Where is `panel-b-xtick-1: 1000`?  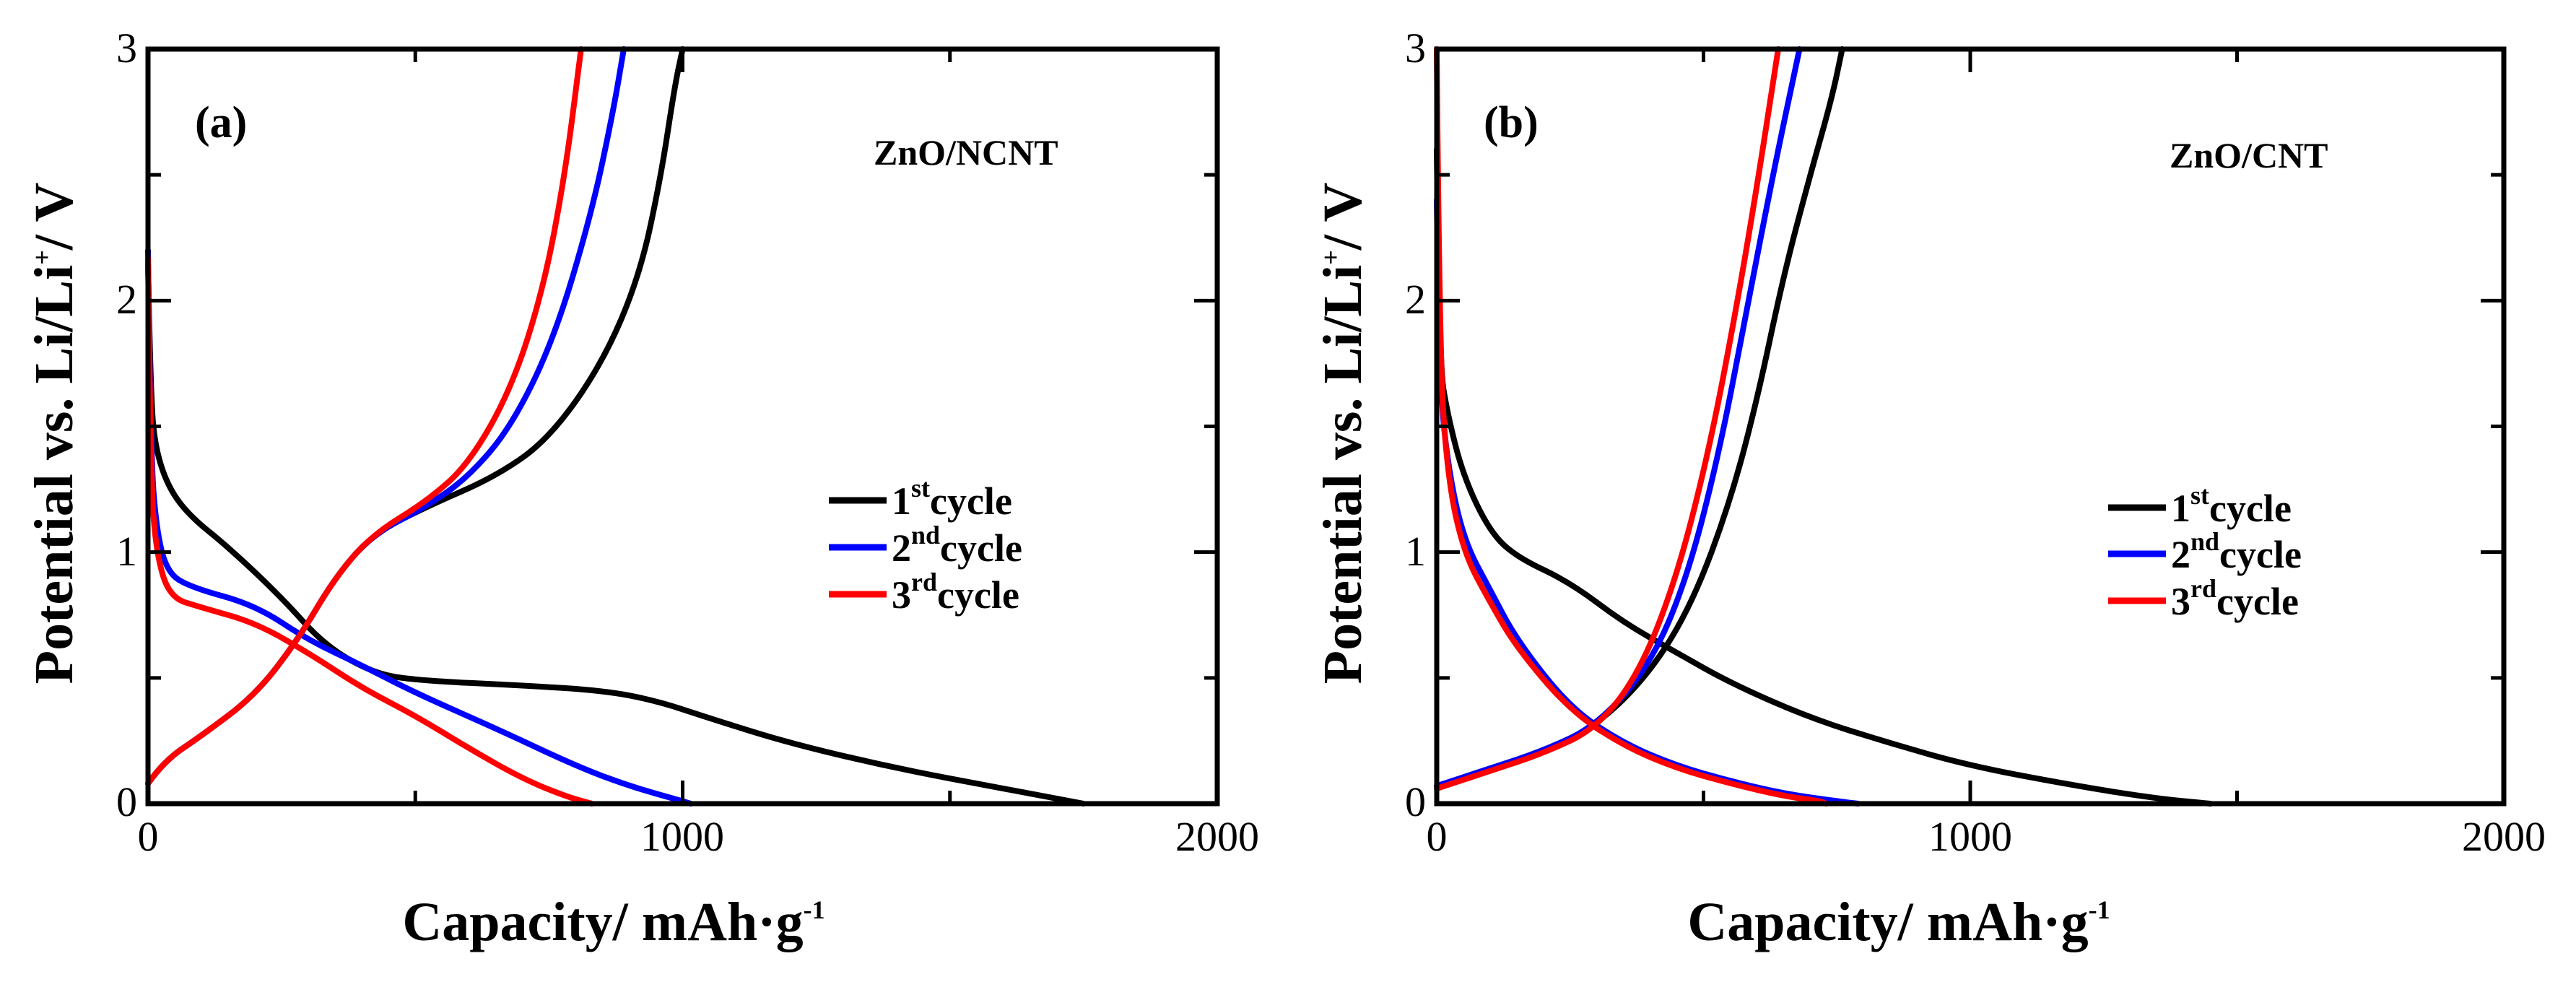
panel-b-xtick-1: 1000 is located at coordinates (1970, 836).